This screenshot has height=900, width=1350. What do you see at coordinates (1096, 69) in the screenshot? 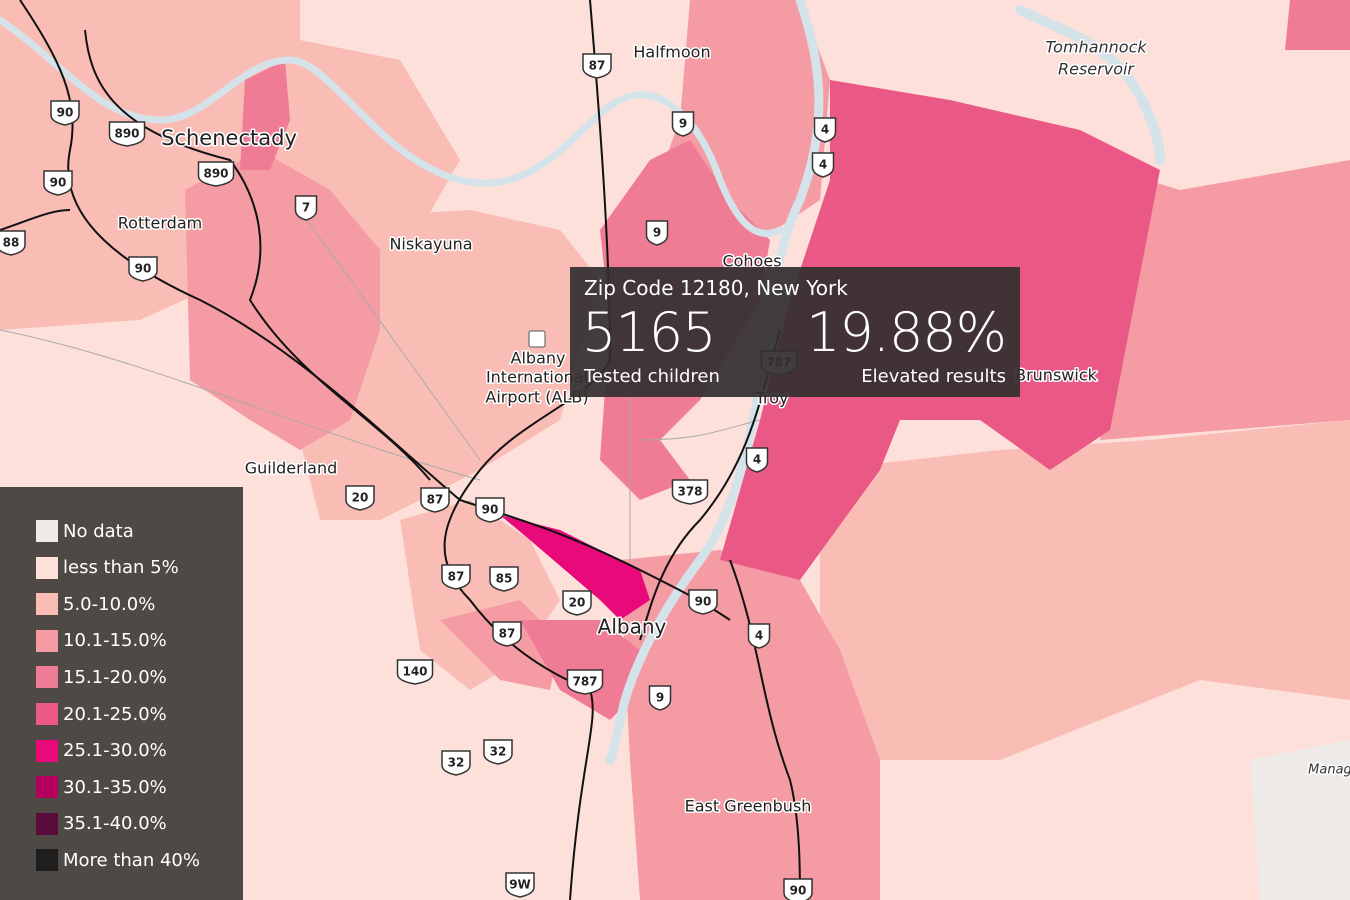
I see `place-label: Reservoir` at bounding box center [1096, 69].